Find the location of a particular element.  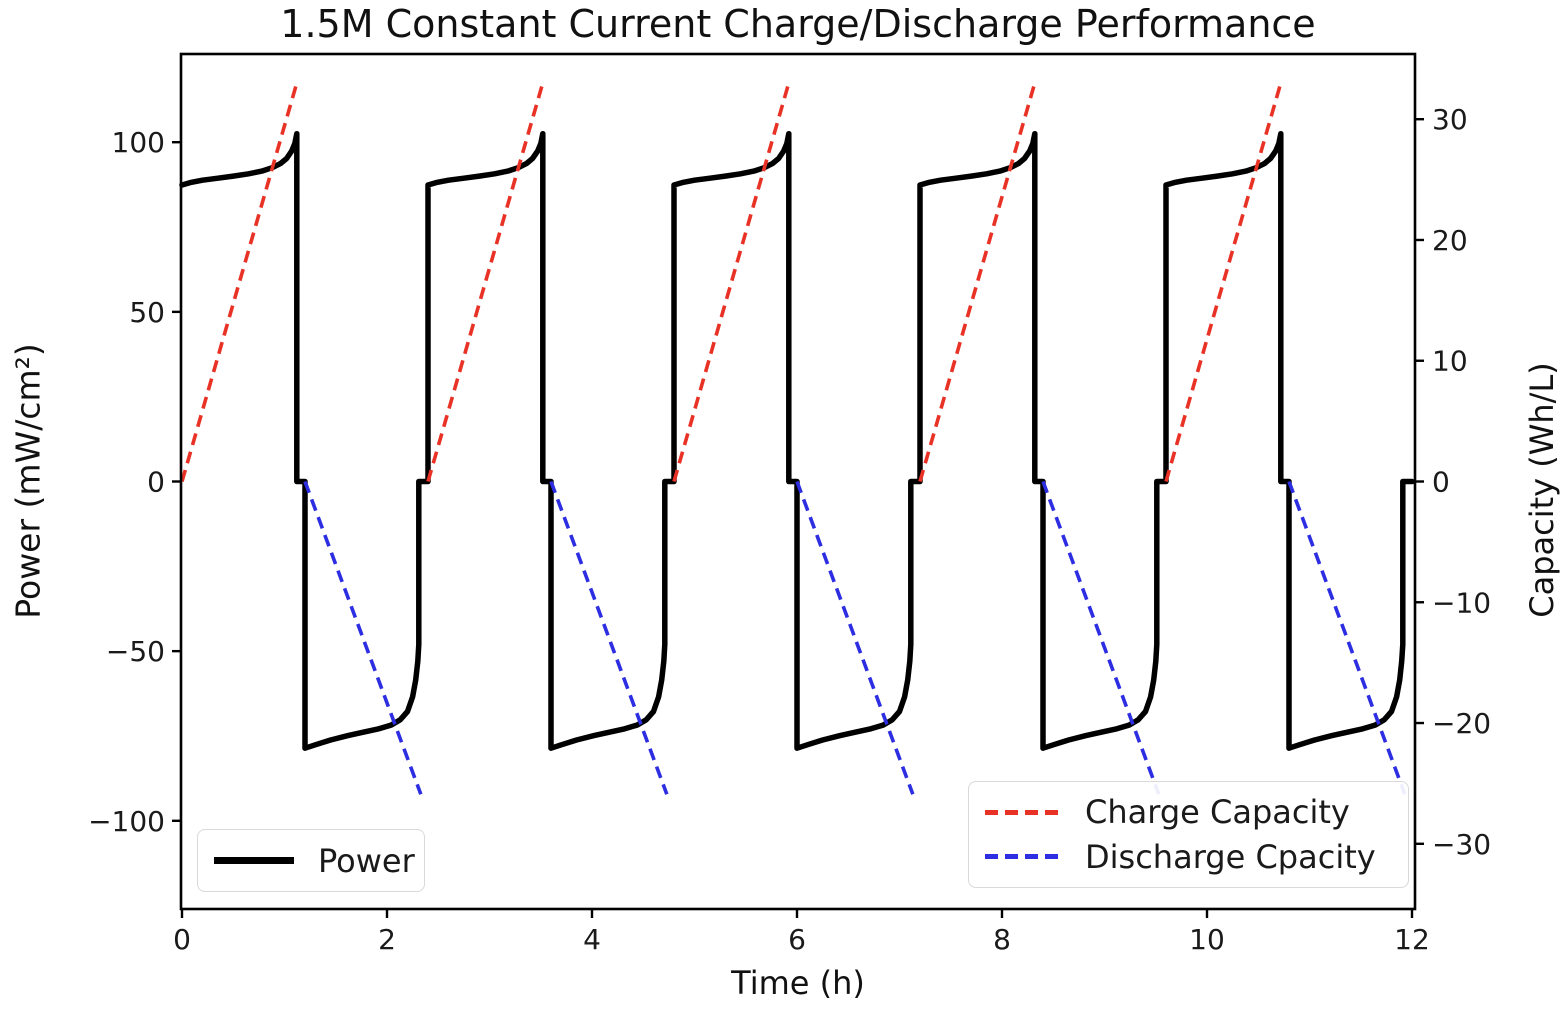

y-tick-label-left: −50 is located at coordinates (135, 651).